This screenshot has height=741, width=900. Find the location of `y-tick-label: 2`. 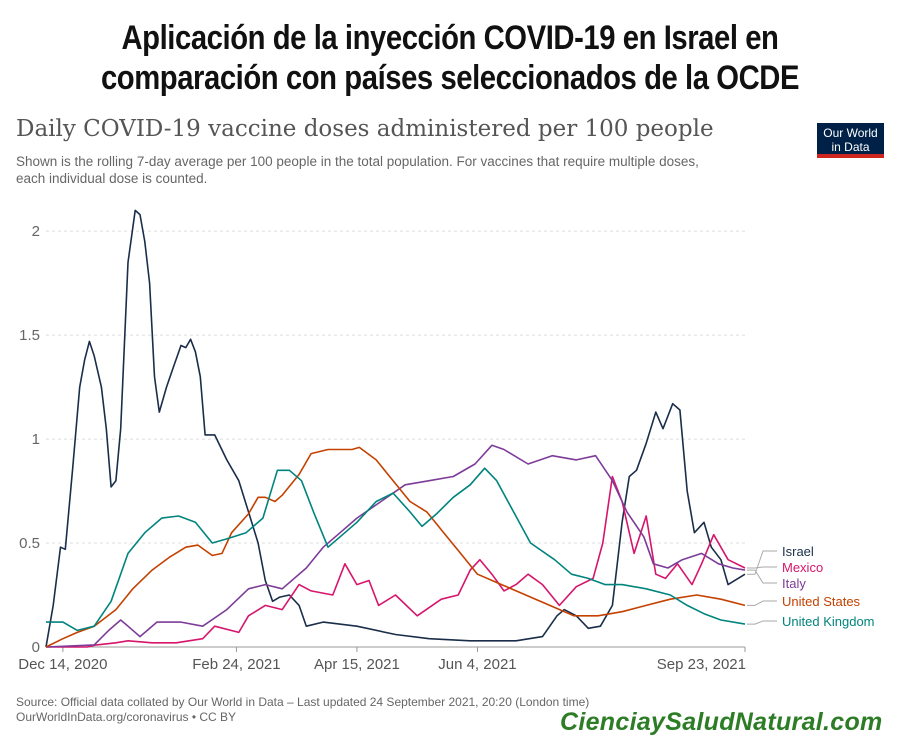

y-tick-label: 2 is located at coordinates (36, 231).